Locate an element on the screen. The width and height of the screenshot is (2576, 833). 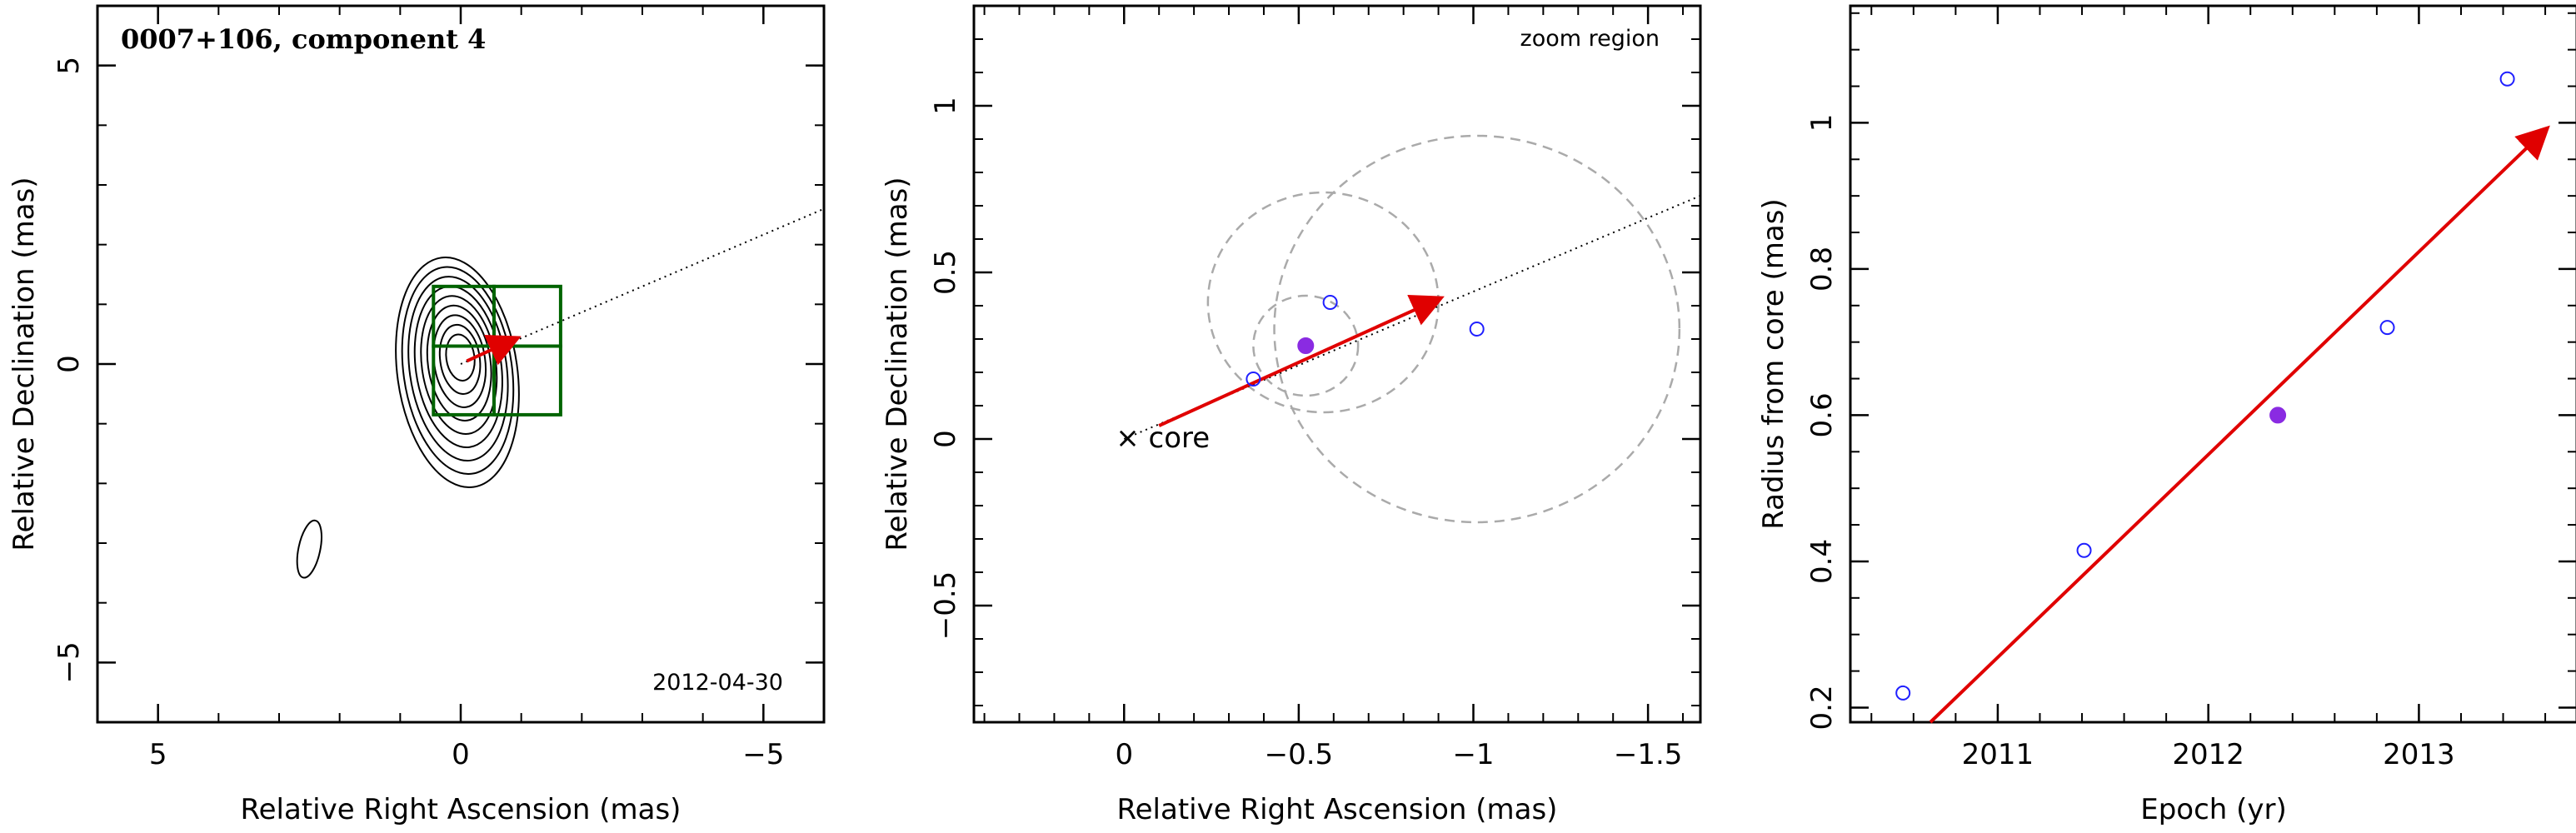
secondary-contour is located at coordinates (309, 549).